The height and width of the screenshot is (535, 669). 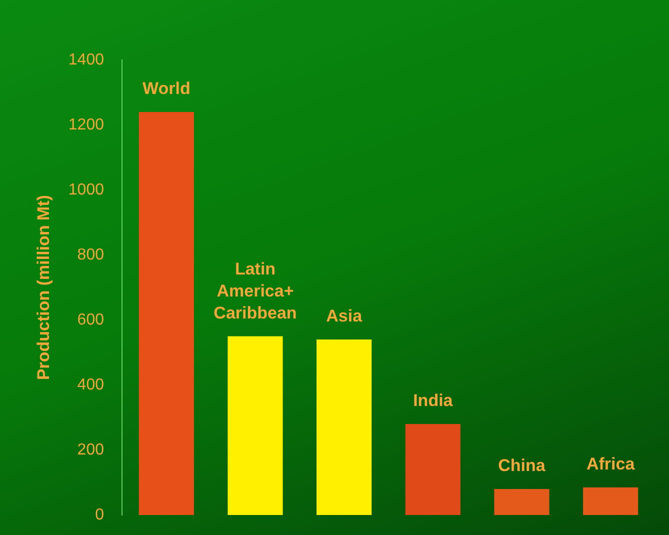 I want to click on y-tick-label: 1400, so click(x=86, y=59).